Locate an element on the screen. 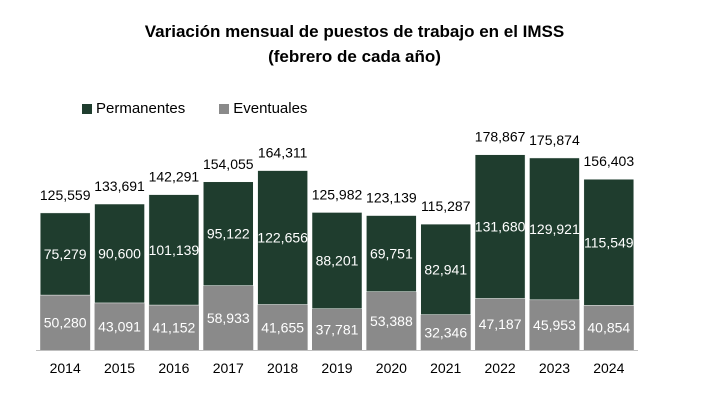 The width and height of the screenshot is (709, 414). total-label: 164,311 is located at coordinates (283, 153).